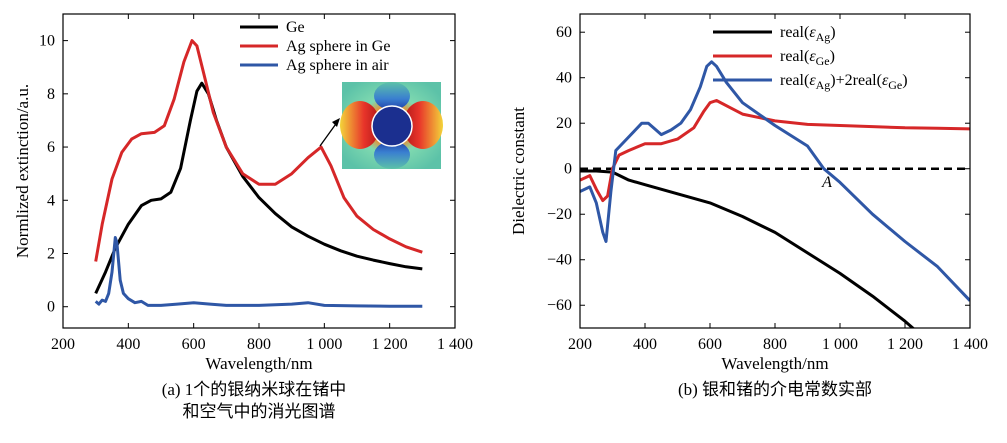 This screenshot has height=443, width=1007. What do you see at coordinates (51, 94) in the screenshot?
I see `y-tick-label: 8` at bounding box center [51, 94].